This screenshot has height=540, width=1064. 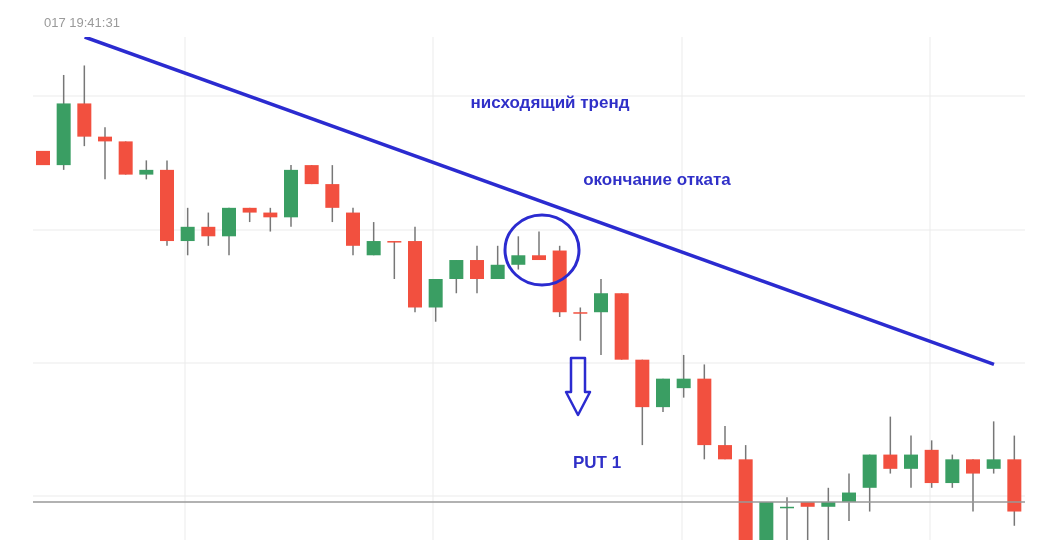 What do you see at coordinates (550, 102) in the screenshot?
I see `annotation: нисходящий тренд` at bounding box center [550, 102].